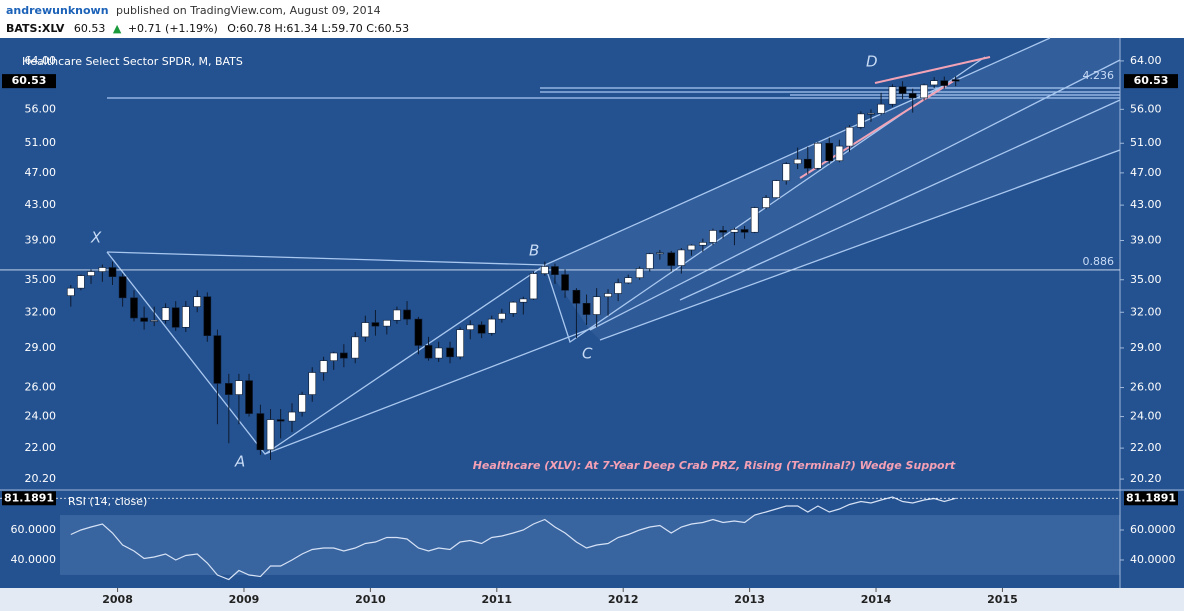 The image size is (1184, 611). I want to click on fib-label: 0.886, so click(1099, 261).